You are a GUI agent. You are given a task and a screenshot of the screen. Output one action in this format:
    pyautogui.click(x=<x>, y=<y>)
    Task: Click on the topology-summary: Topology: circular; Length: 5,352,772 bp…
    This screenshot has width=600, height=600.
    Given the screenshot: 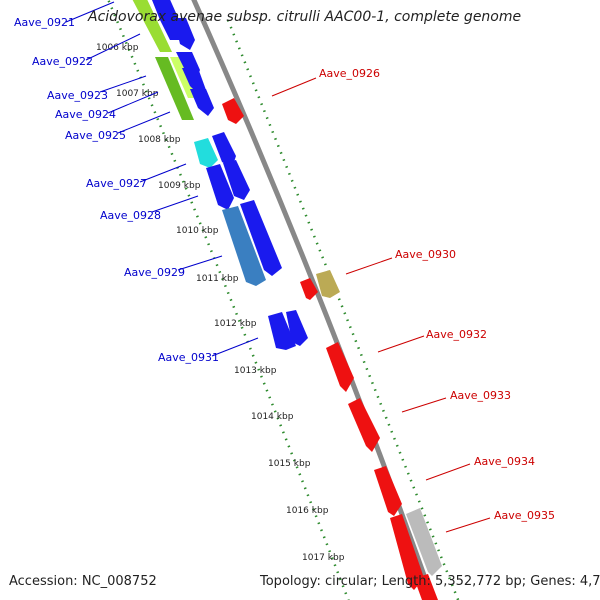 What is the action you would take?
    pyautogui.click(x=430, y=581)
    